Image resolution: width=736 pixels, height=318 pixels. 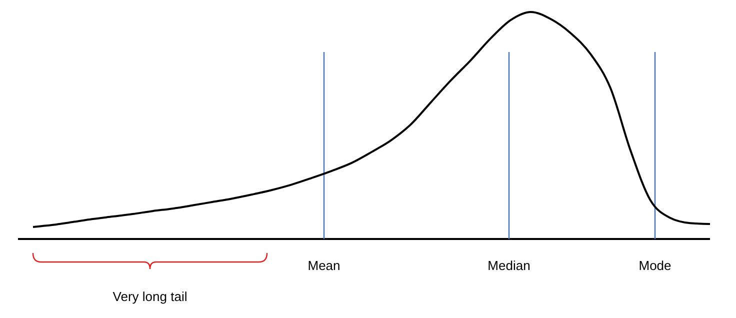 I want to click on text: Mode, so click(x=655, y=265).